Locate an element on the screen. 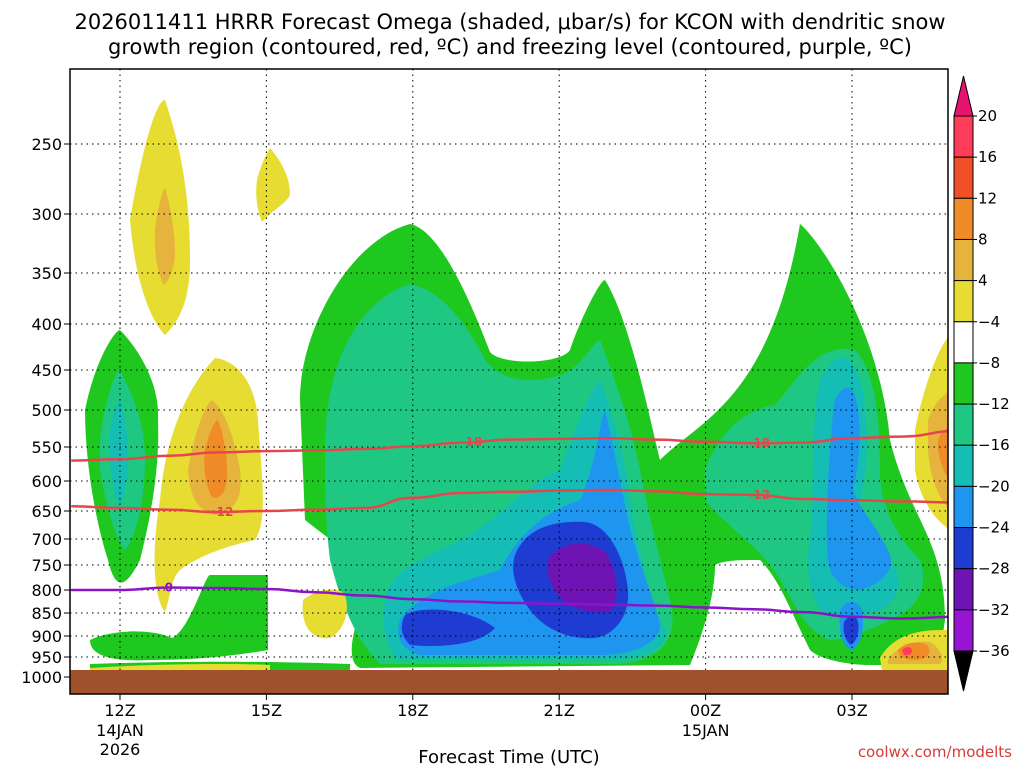 Image resolution: width=1024 pixels, height=768 pixels. omega-region-darkblue-right is located at coordinates (851, 630).